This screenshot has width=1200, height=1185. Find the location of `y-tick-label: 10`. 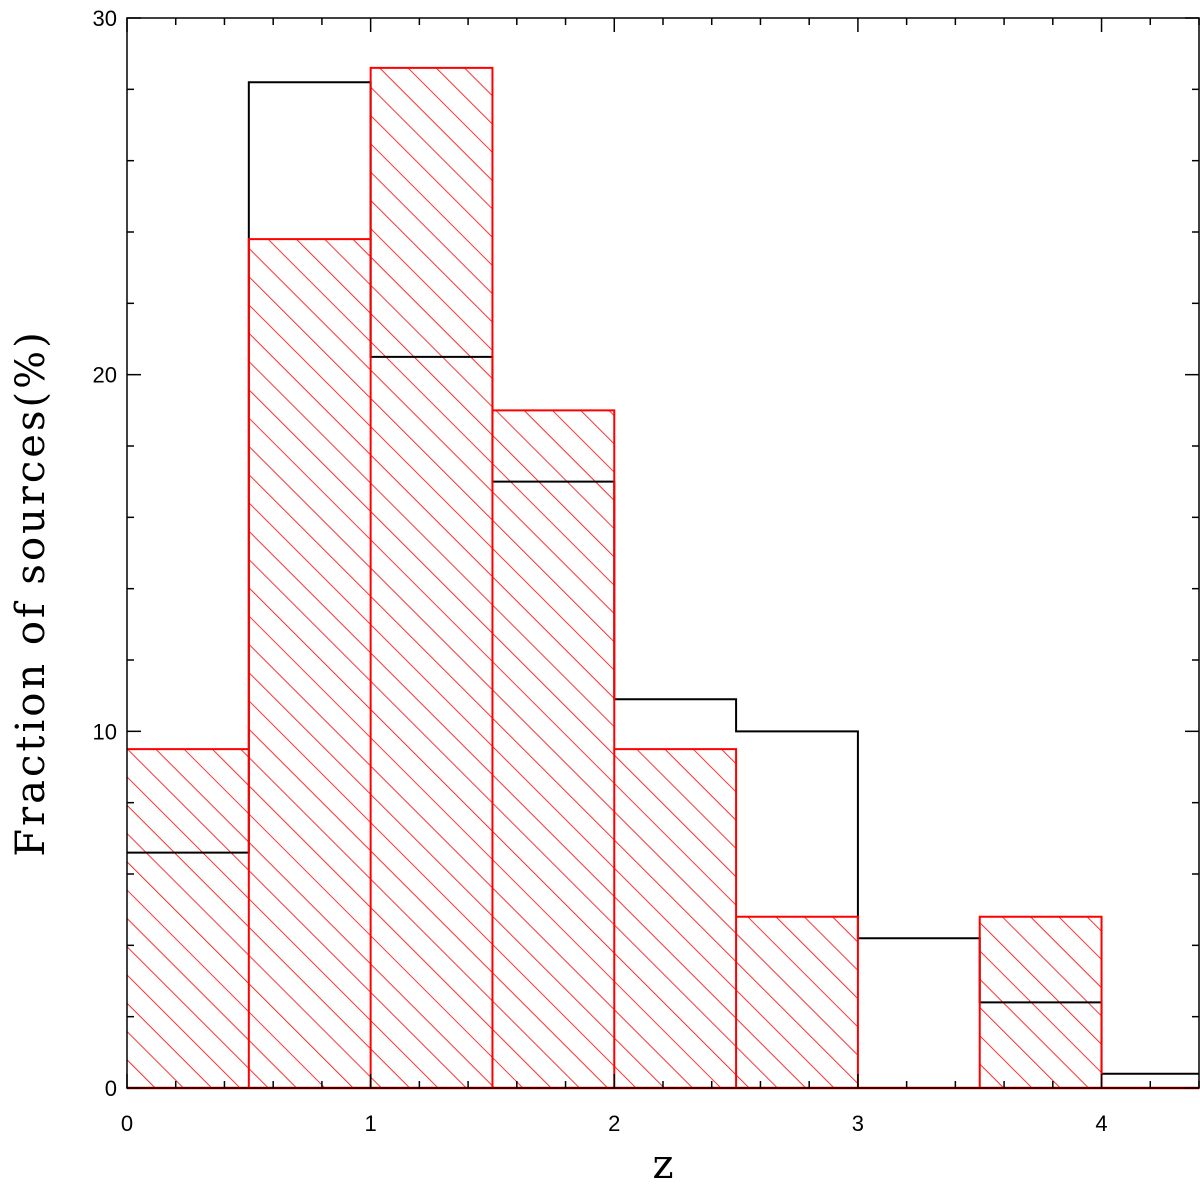

y-tick-label: 10 is located at coordinates (105, 731).